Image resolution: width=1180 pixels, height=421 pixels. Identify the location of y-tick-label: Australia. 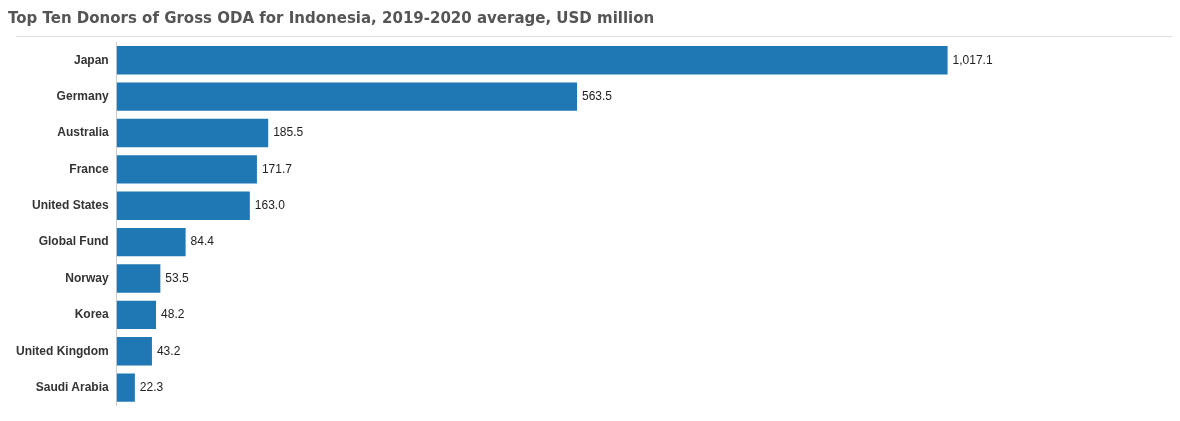
(83, 132).